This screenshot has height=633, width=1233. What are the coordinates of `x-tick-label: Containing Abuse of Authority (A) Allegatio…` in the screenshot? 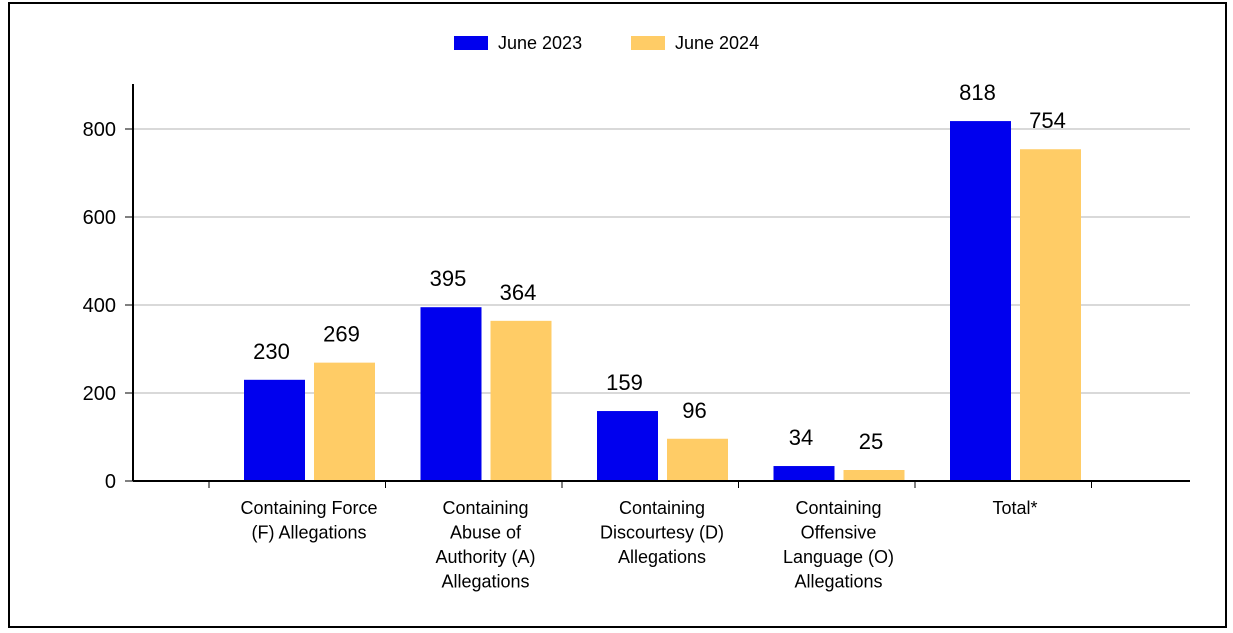 It's located at (485, 545).